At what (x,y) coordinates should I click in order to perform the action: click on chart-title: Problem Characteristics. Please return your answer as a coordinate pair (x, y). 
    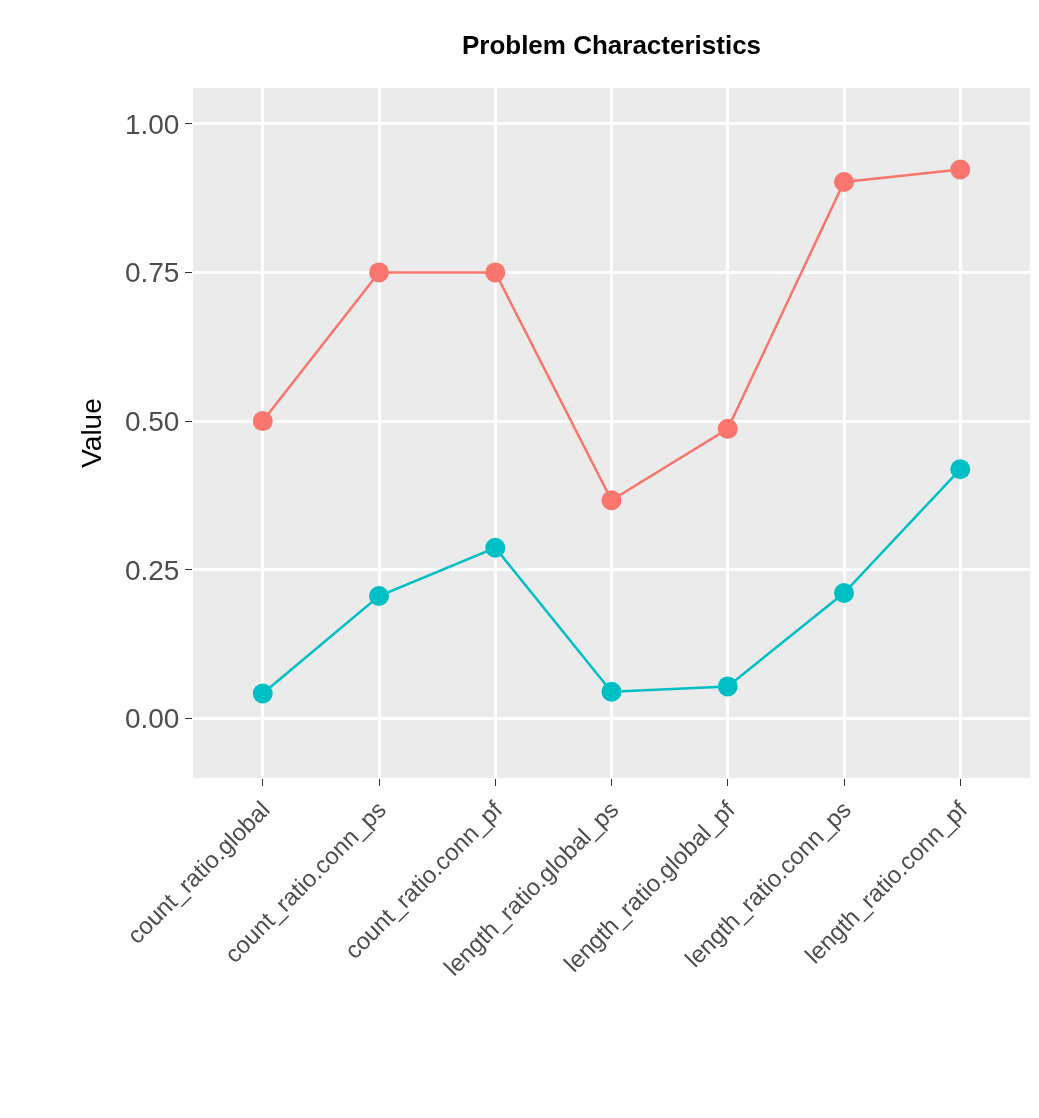
    Looking at the image, I should click on (611, 45).